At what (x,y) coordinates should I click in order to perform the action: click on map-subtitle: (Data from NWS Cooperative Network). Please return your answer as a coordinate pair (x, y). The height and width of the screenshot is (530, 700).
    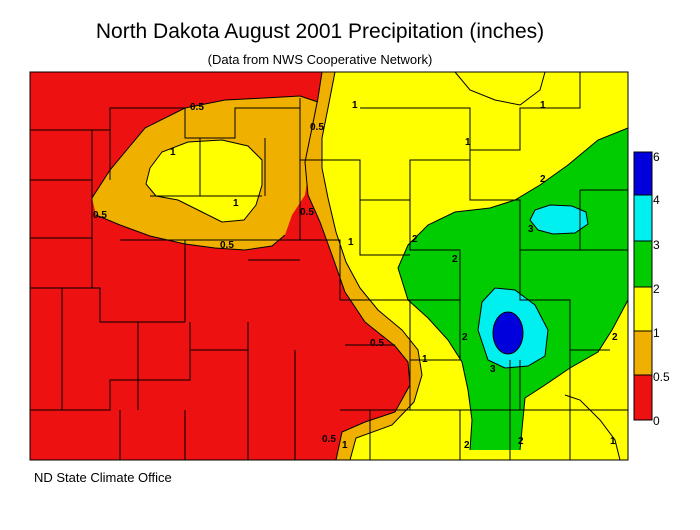
    Looking at the image, I should click on (320, 59).